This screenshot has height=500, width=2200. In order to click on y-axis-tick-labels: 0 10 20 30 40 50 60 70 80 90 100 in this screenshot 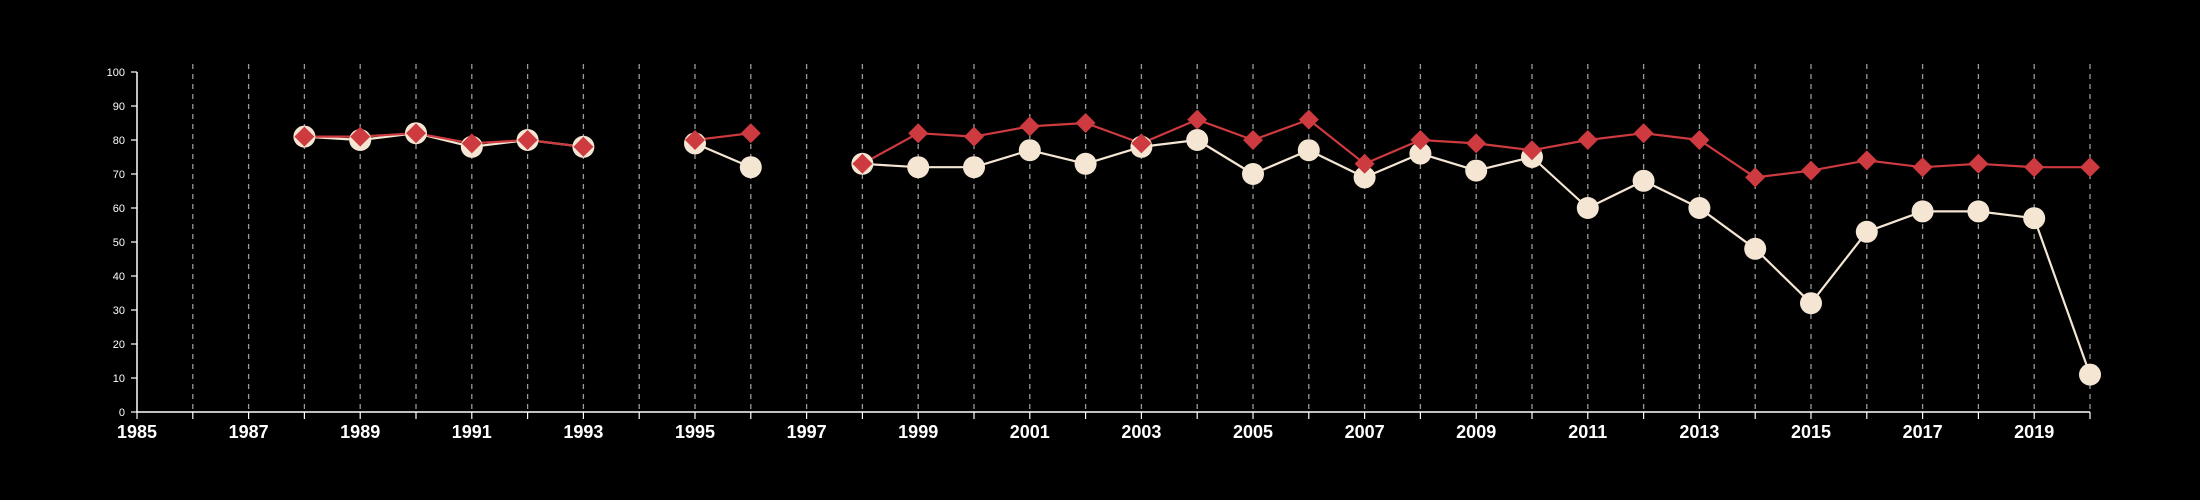, I will do `click(116, 243)`.